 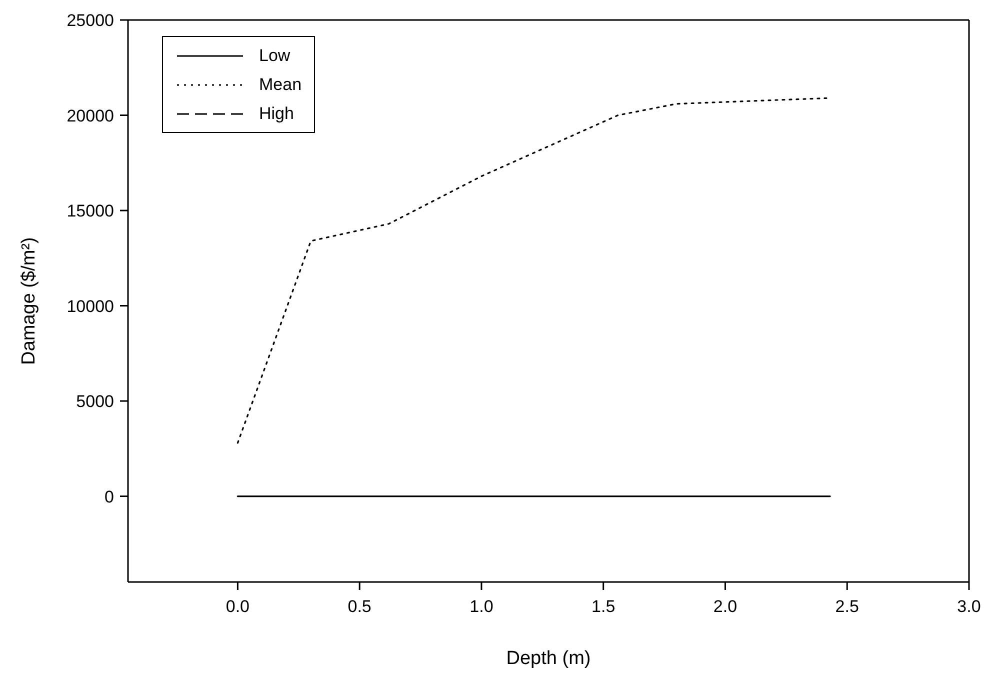 What do you see at coordinates (109, 496) in the screenshot?
I see `y-tick-label: 0` at bounding box center [109, 496].